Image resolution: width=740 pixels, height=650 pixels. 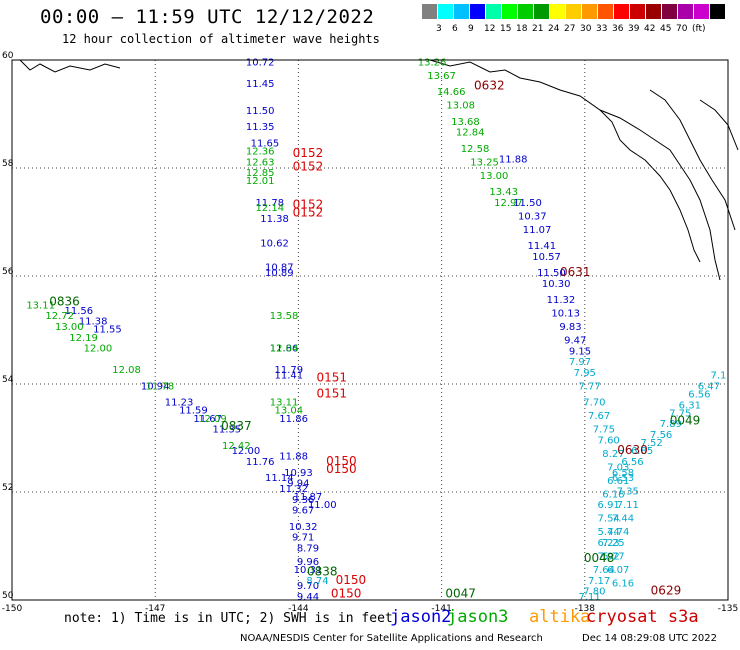 I want to click on jason2-value: 11.88, so click(x=513, y=160).